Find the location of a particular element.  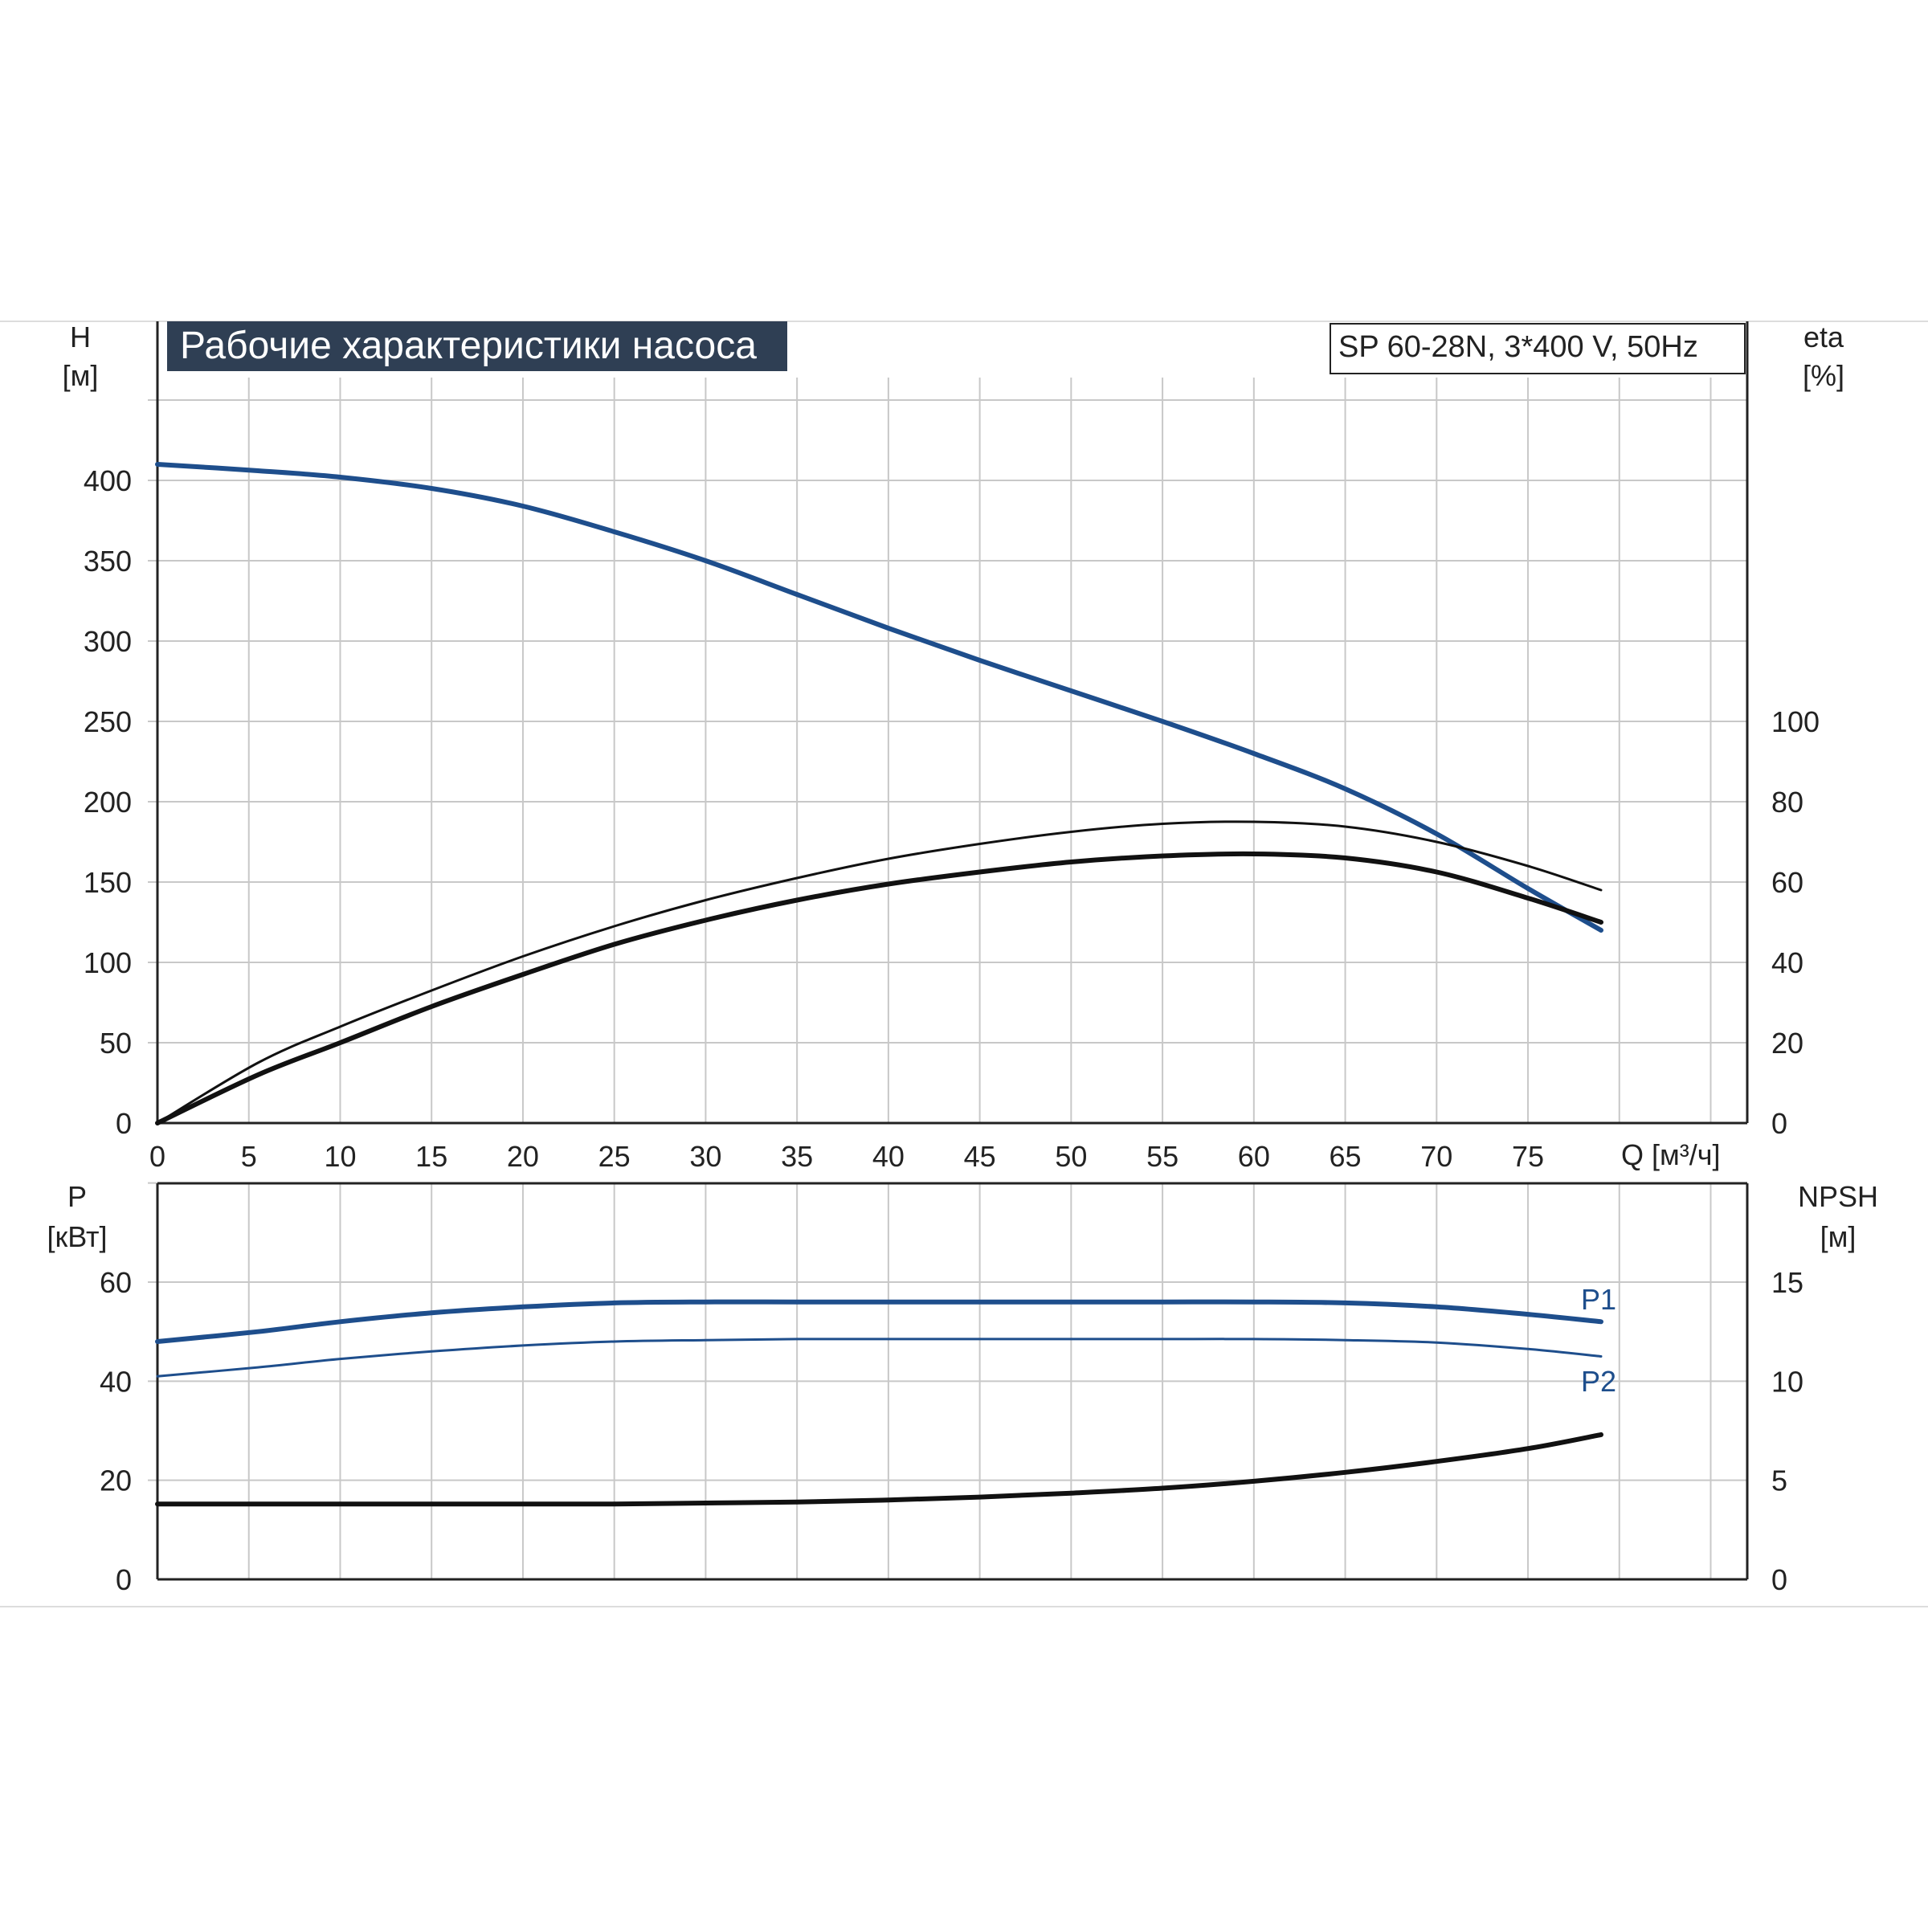

p-tick-label: 20 is located at coordinates (116, 1481).